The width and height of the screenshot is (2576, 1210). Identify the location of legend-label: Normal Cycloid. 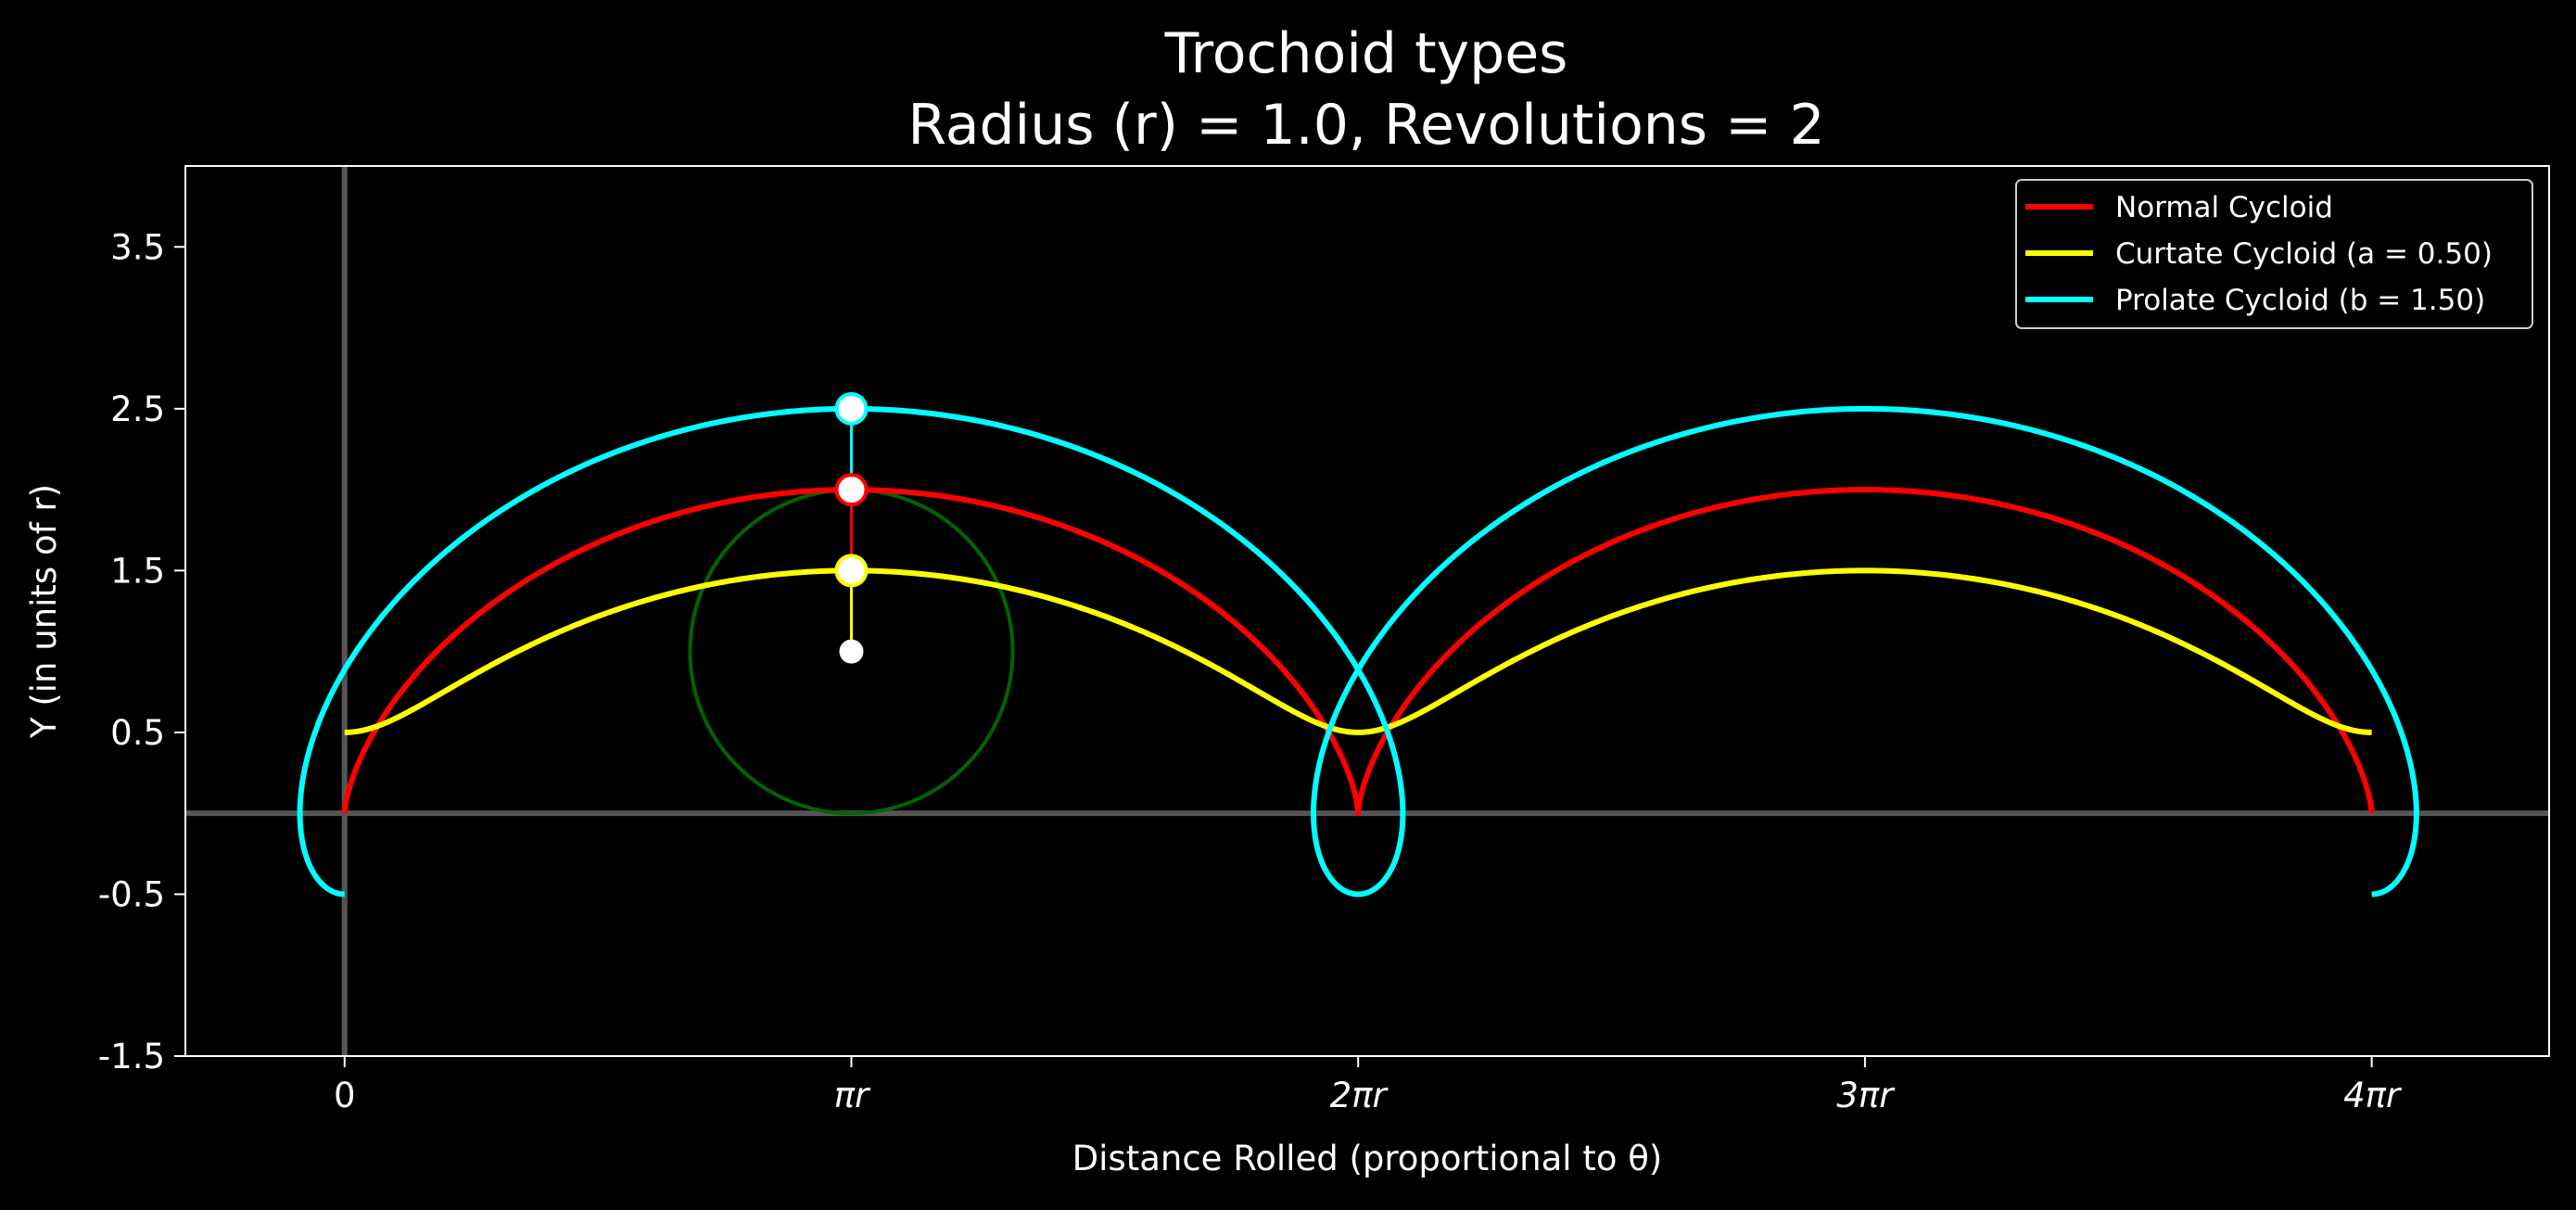
(2224, 208).